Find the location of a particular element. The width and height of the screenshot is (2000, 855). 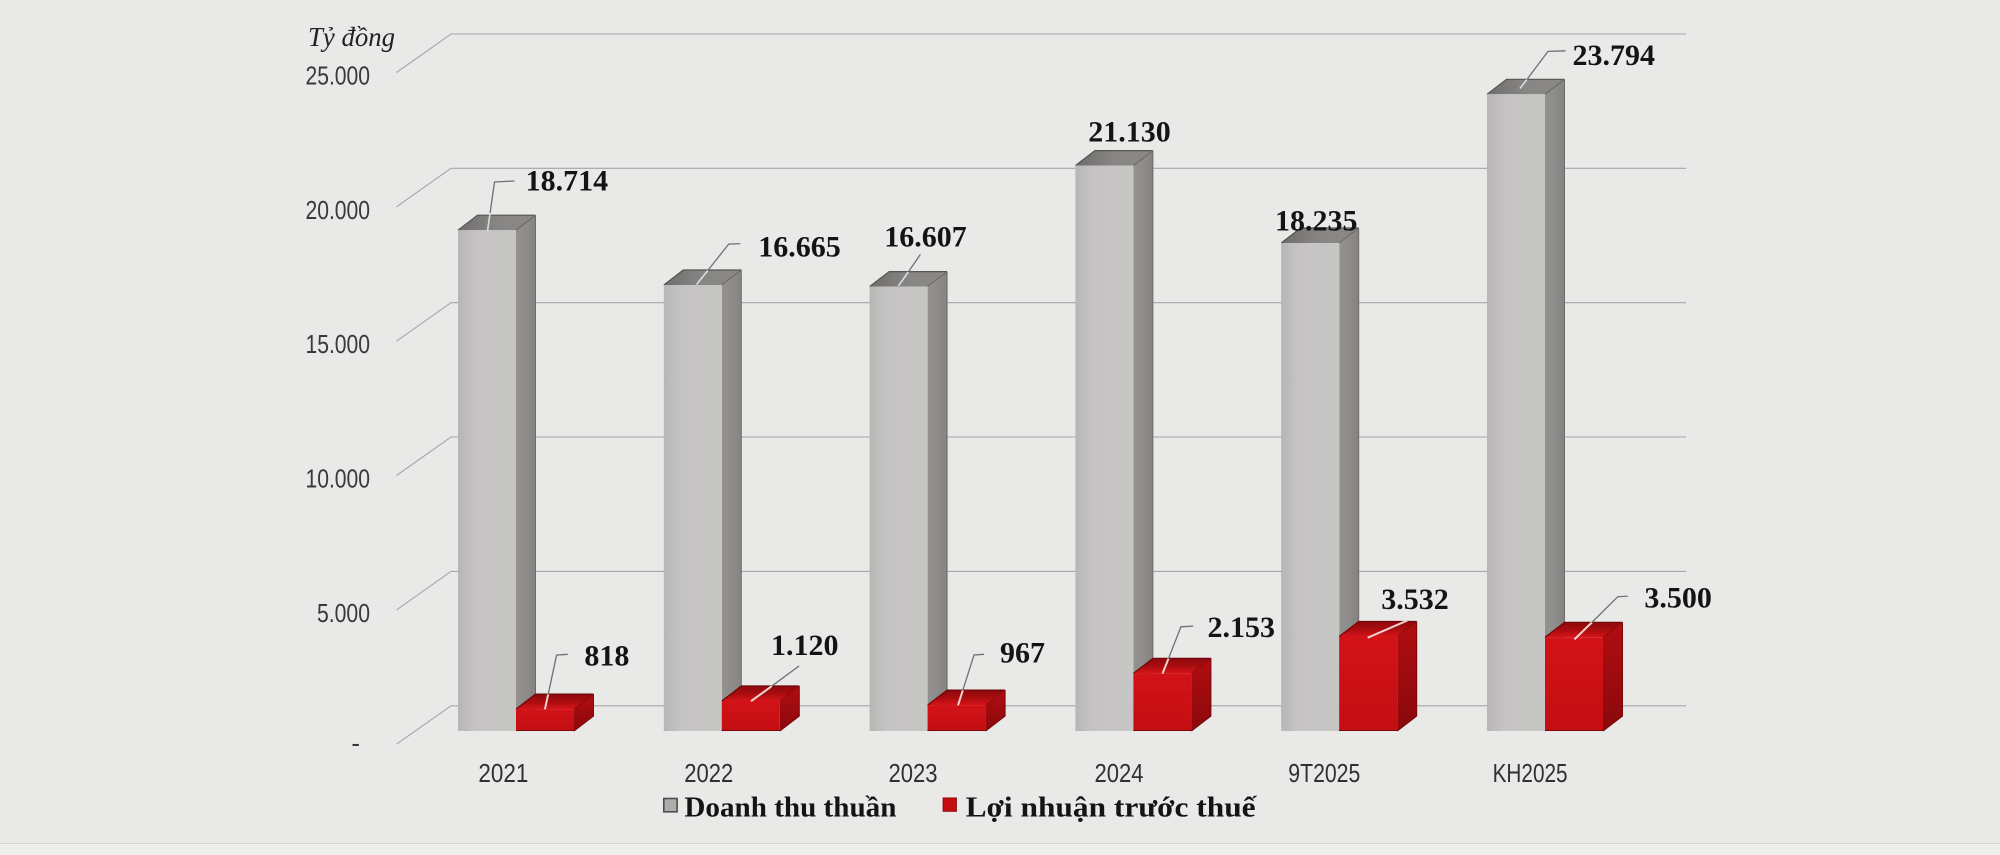

svg-text: 2024 is located at coordinates (1119, 773).